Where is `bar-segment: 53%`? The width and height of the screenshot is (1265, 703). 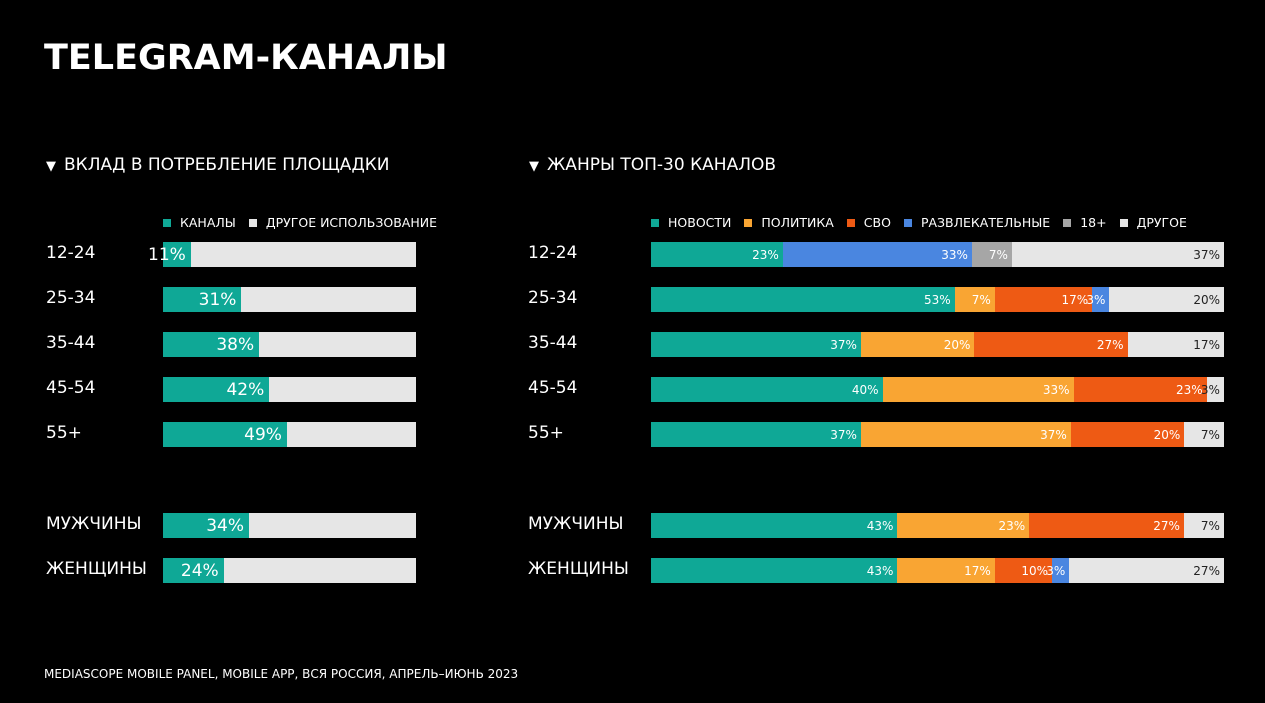
bar-segment: 53% is located at coordinates (803, 299).